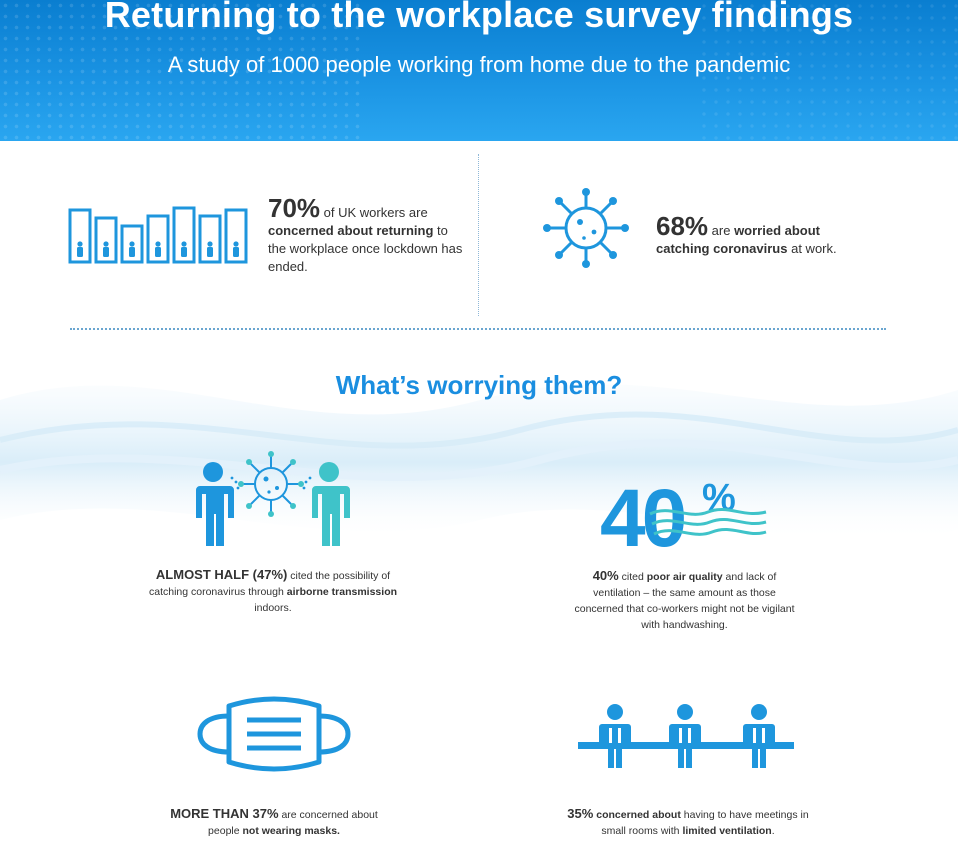 This screenshot has height=847, width=958. Describe the element at coordinates (586, 228) in the screenshot. I see `virus-icon` at that location.